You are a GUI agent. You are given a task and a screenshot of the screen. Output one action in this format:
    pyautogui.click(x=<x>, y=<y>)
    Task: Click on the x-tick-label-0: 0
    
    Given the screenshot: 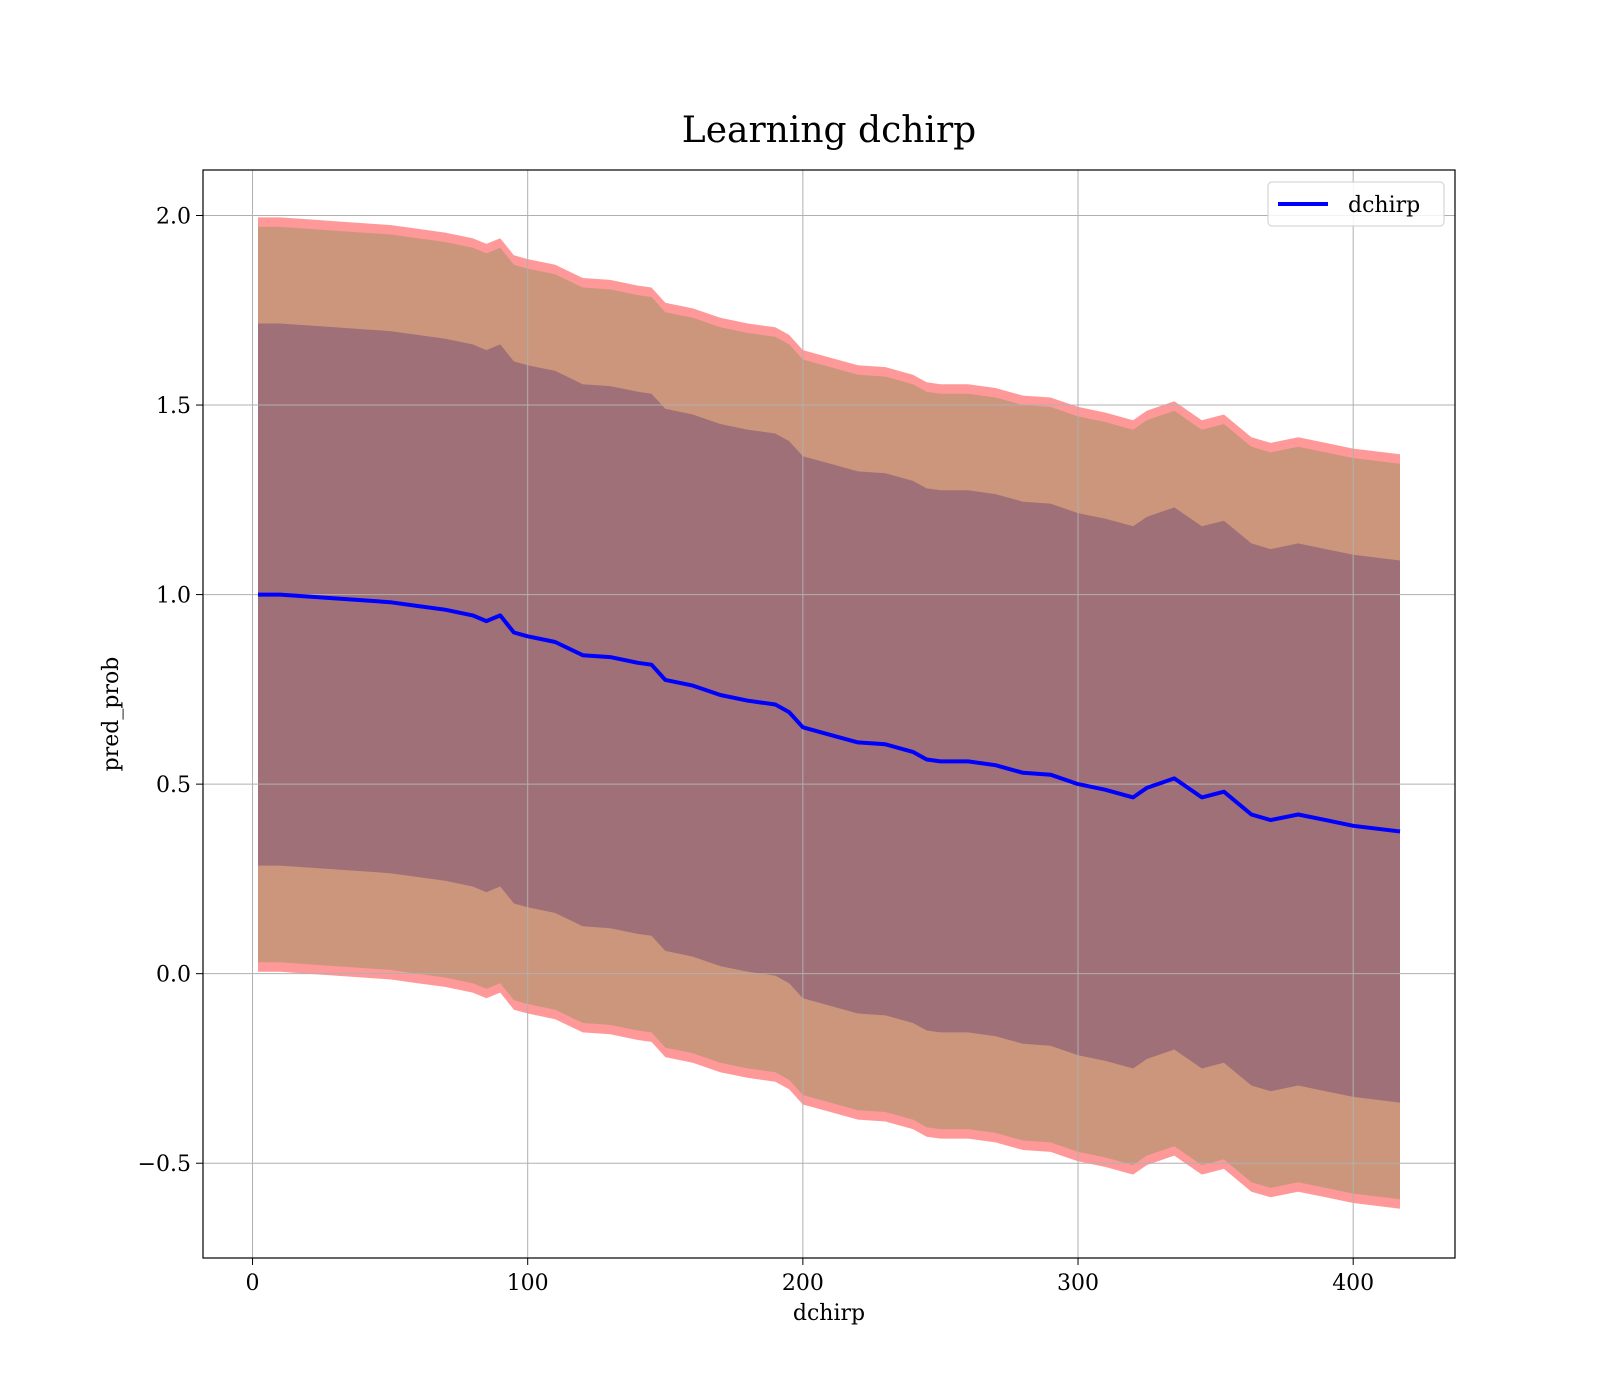 What is the action you would take?
    pyautogui.click(x=253, y=1283)
    